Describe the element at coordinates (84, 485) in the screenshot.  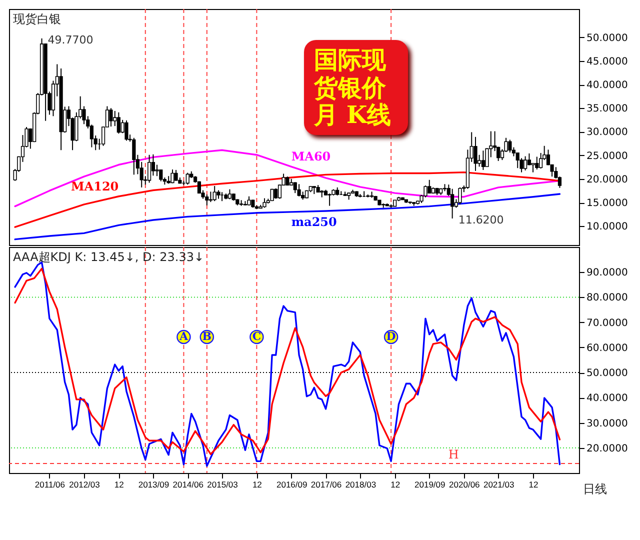
I see `x-tick-label: 2012/03` at that location.